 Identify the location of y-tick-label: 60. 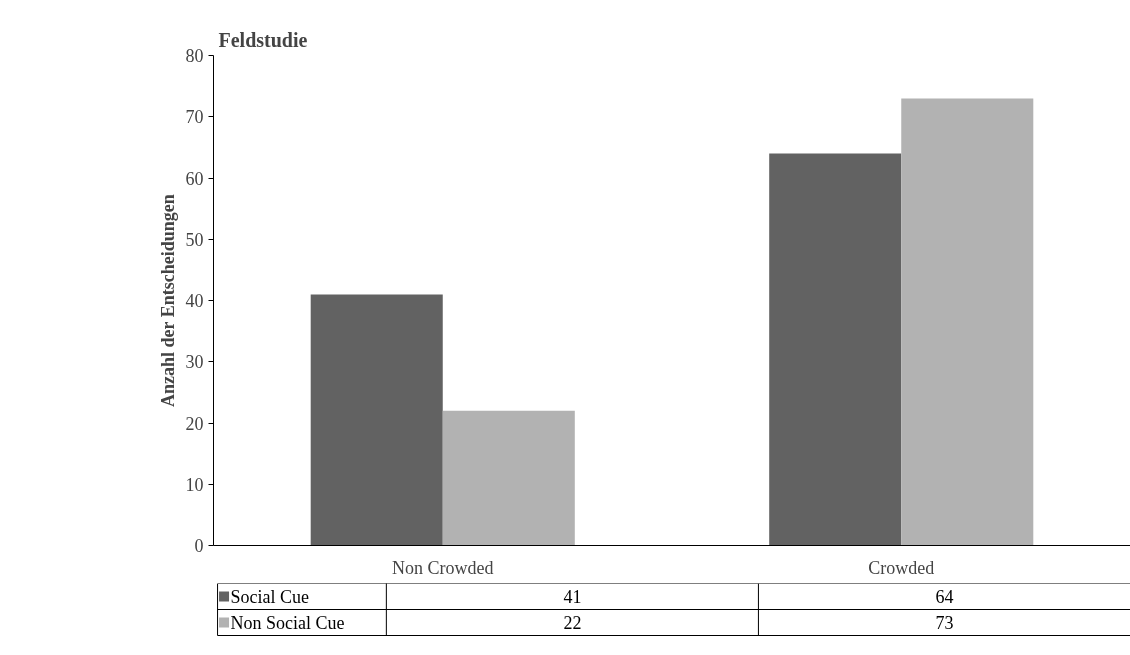
(194, 178).